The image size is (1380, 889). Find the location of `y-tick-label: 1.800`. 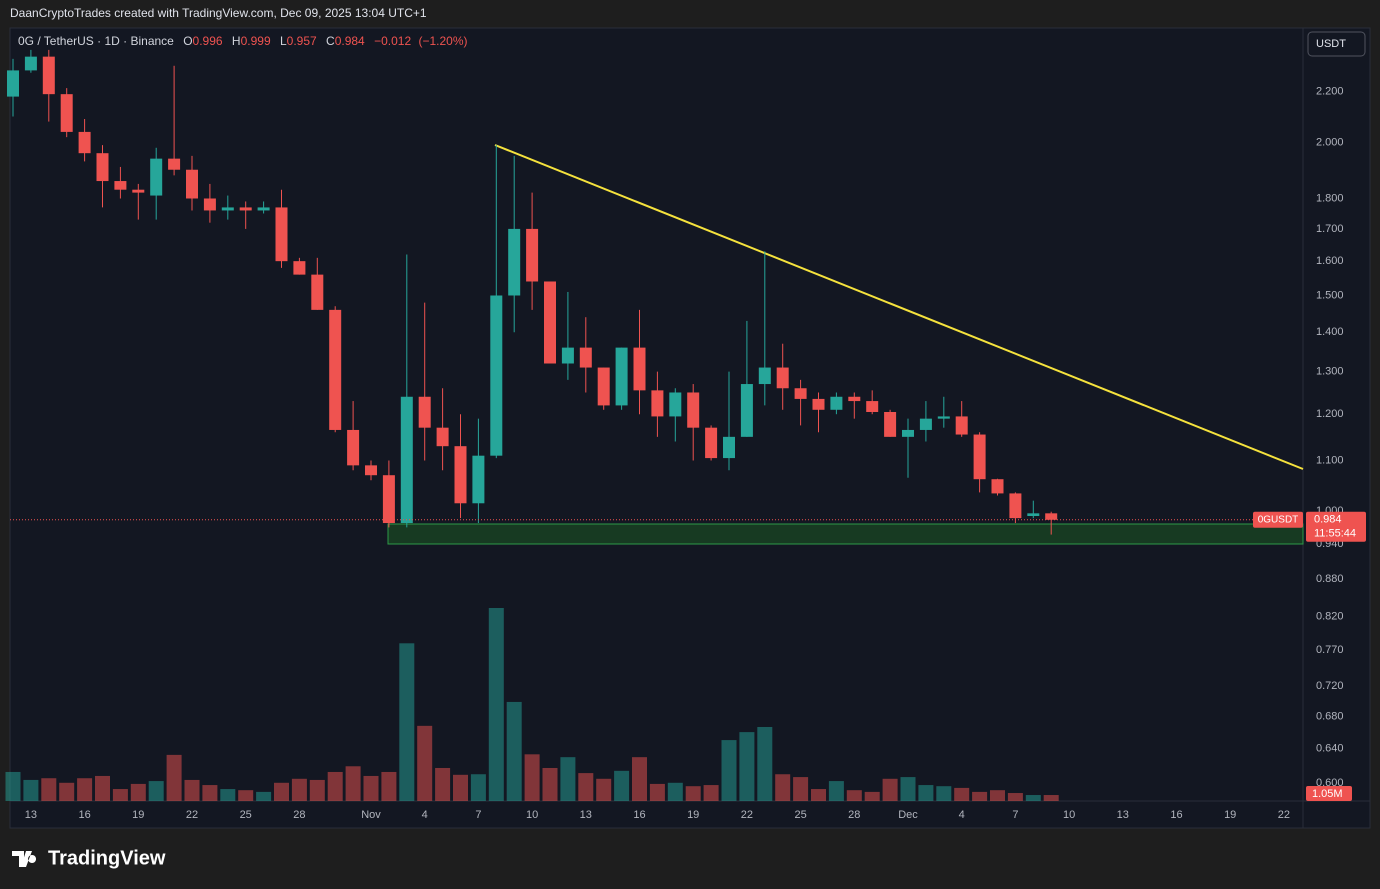

y-tick-label: 1.800 is located at coordinates (1330, 198).